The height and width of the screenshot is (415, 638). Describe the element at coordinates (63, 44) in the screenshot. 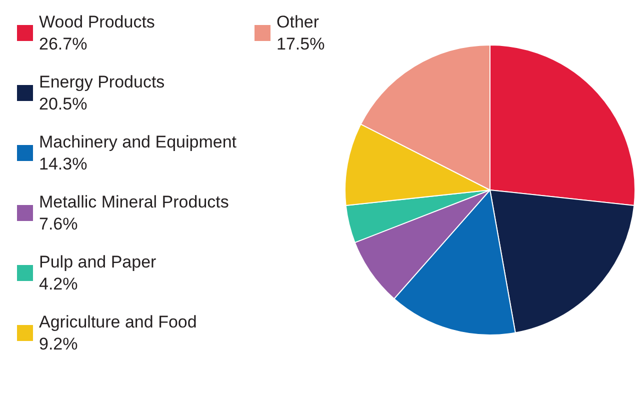

I see `data-label: 26.7%` at that location.